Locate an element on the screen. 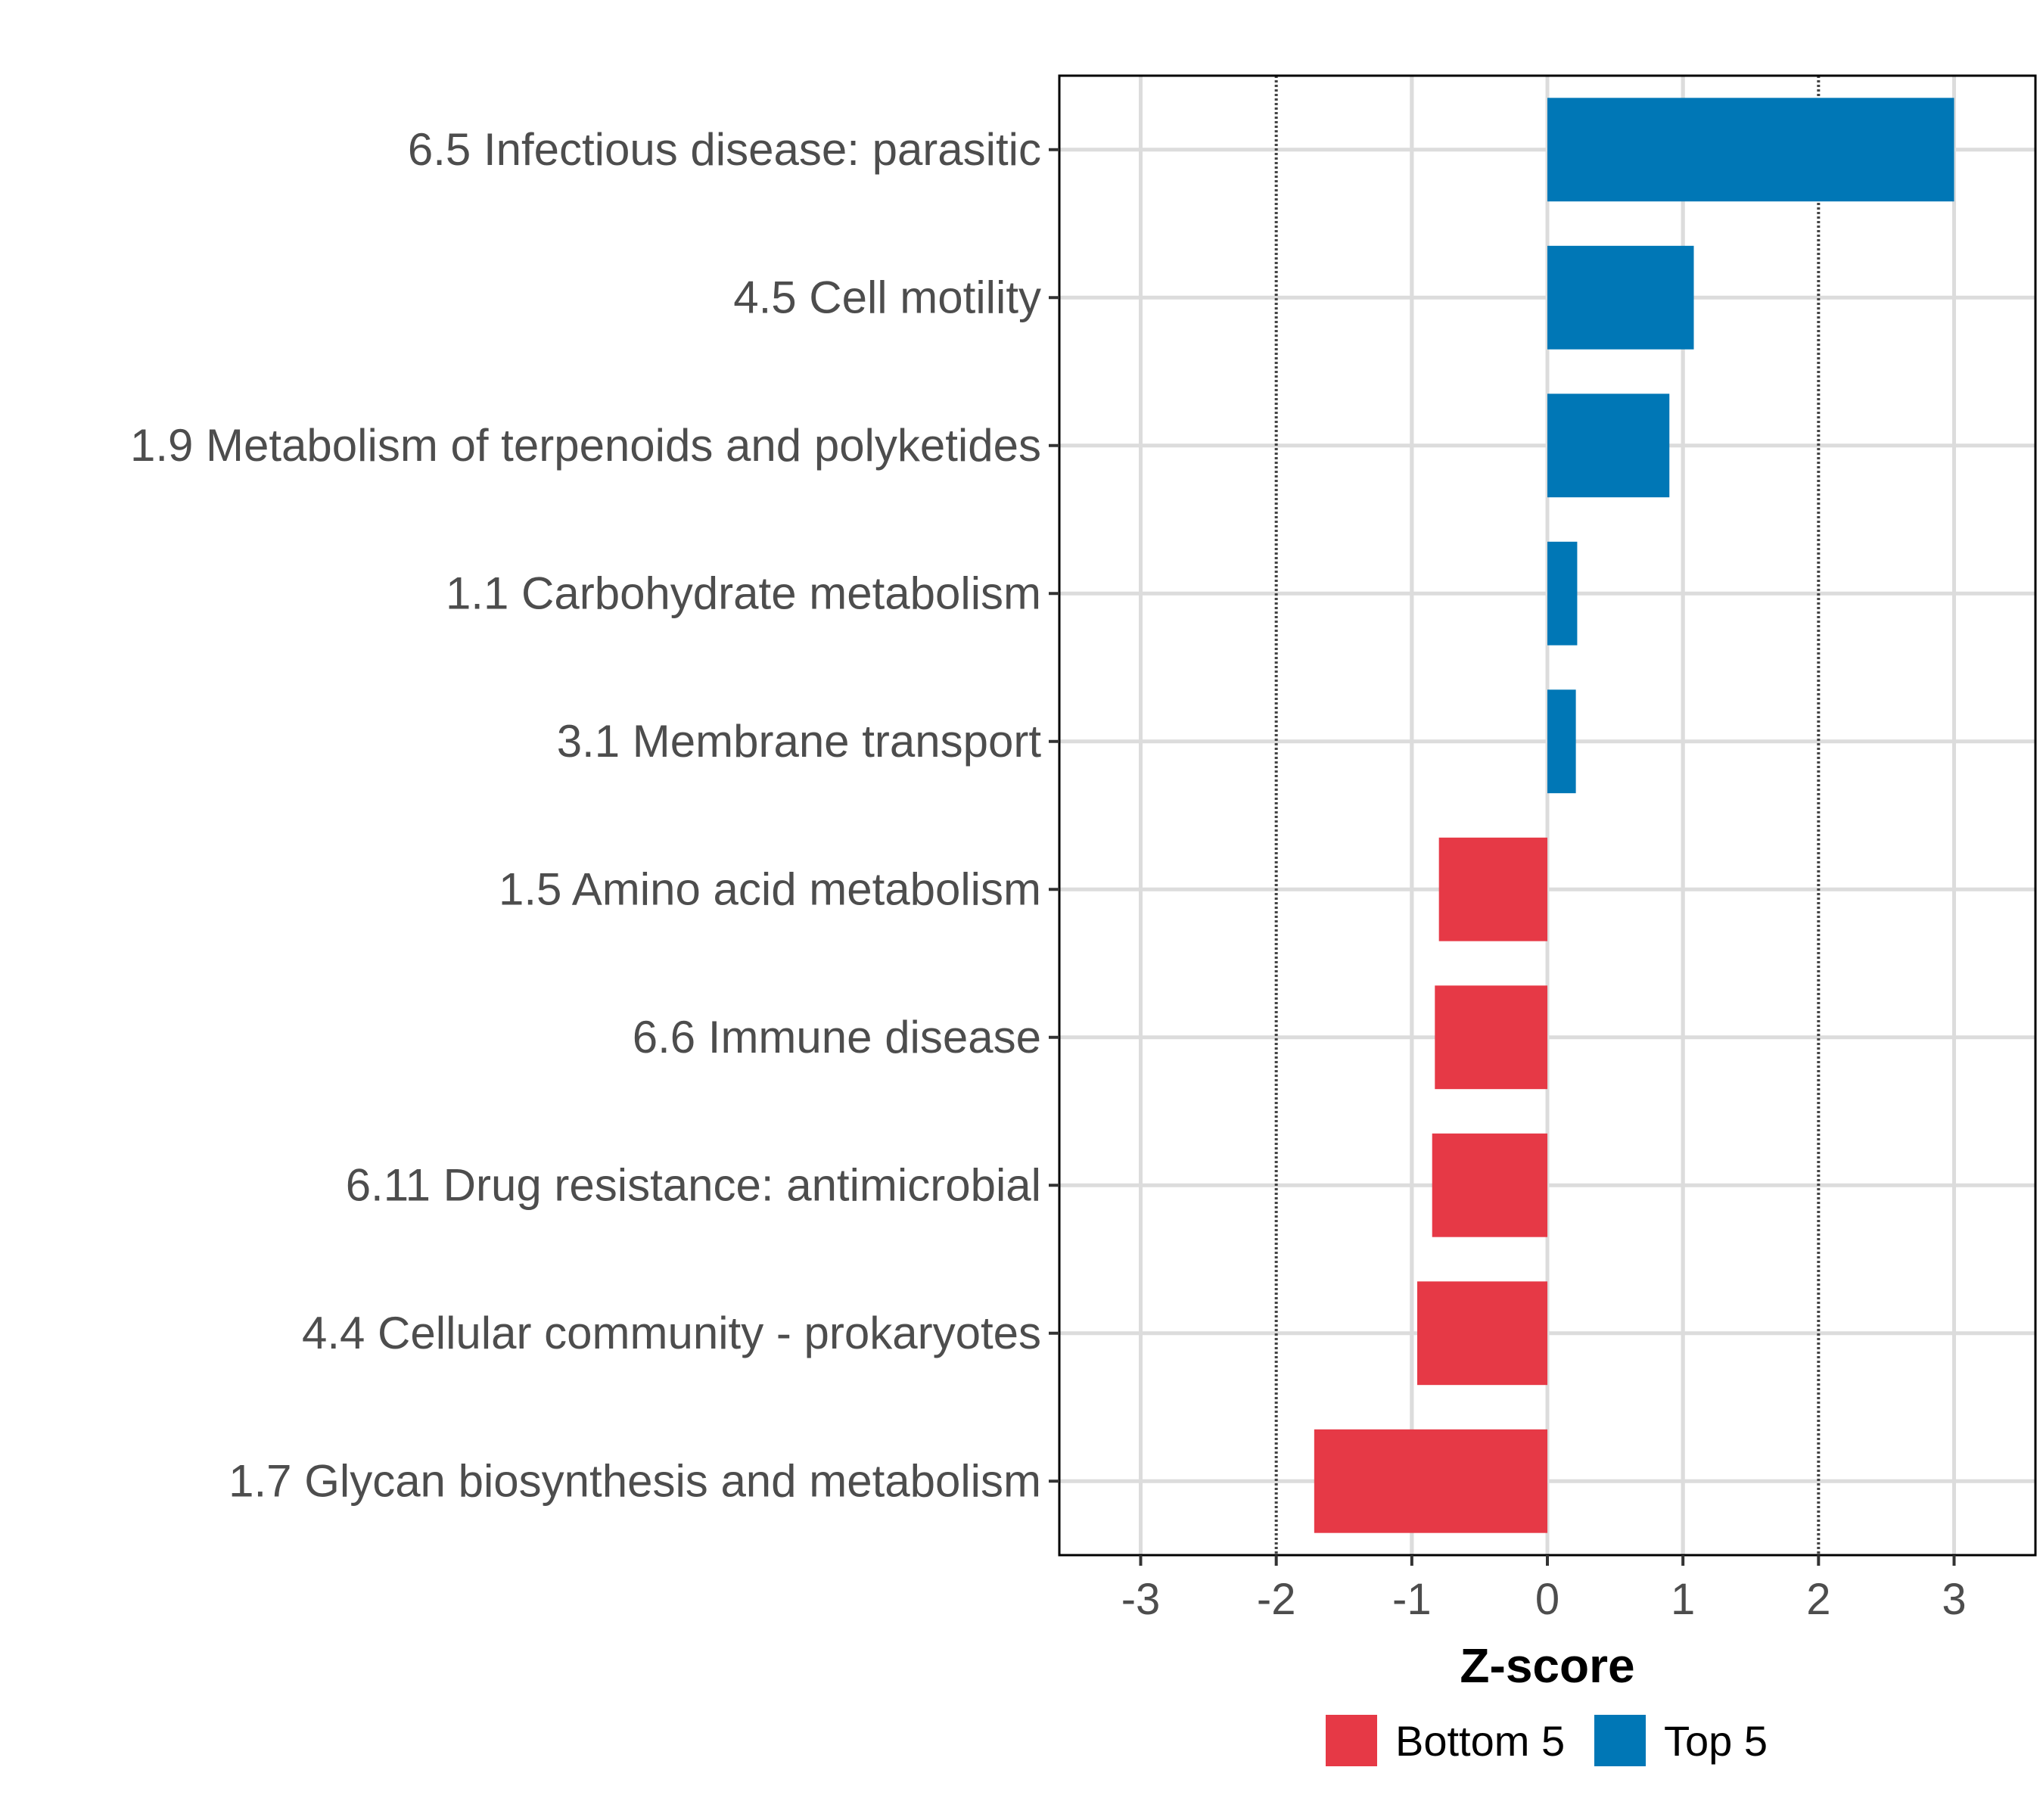  category-label: 1.5 Amino acid metabolism is located at coordinates (770, 889).